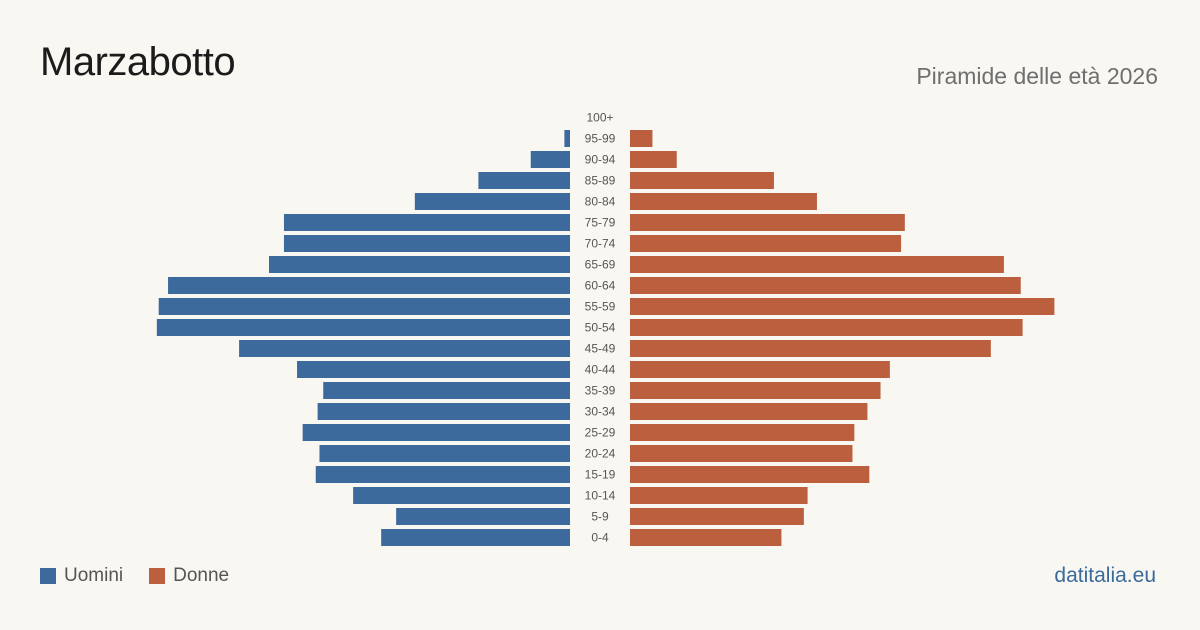 Image resolution: width=1200 pixels, height=630 pixels. What do you see at coordinates (600, 517) in the screenshot?
I see `age-label-5-9: 5-9` at bounding box center [600, 517].